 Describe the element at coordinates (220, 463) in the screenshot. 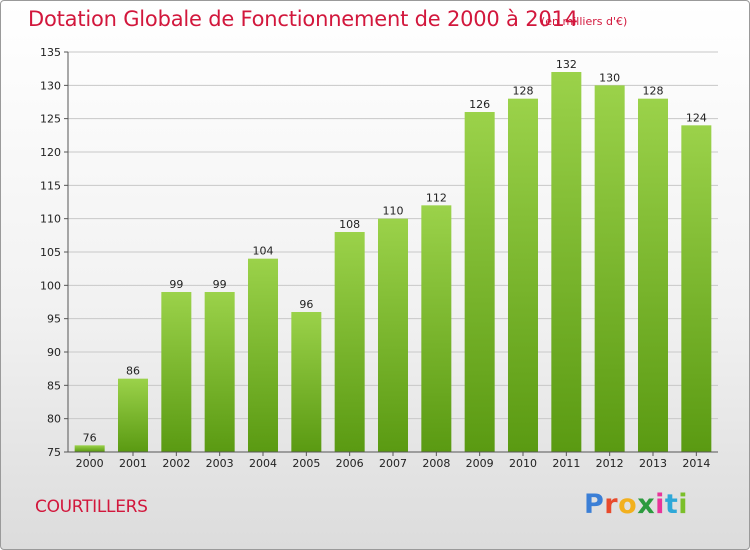

I see `x-tick-label: 2003` at that location.